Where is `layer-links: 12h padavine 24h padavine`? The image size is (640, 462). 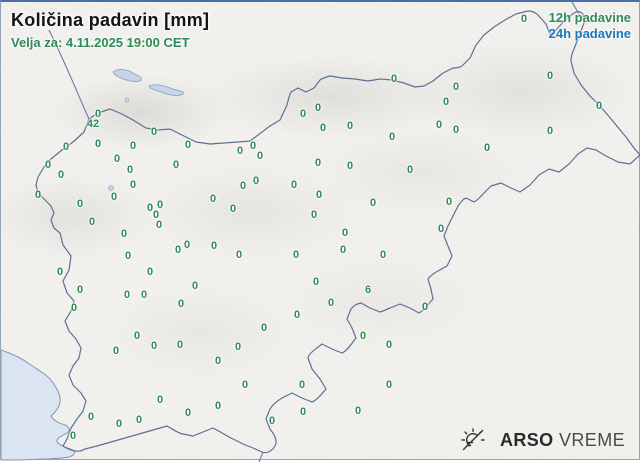
layer-links: 12h padavine 24h padavine is located at coordinates (590, 26).